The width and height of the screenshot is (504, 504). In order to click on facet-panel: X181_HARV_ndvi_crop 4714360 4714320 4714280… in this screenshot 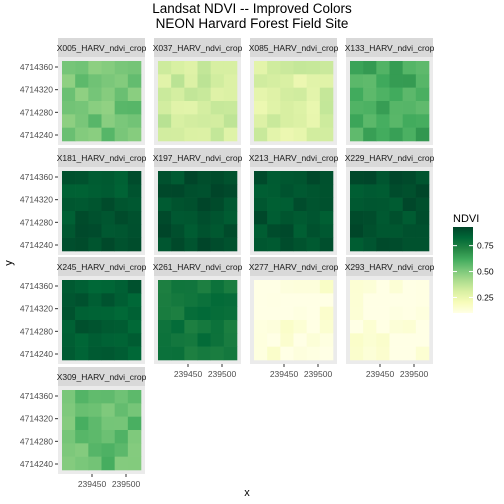, I will do `click(83, 201)`.